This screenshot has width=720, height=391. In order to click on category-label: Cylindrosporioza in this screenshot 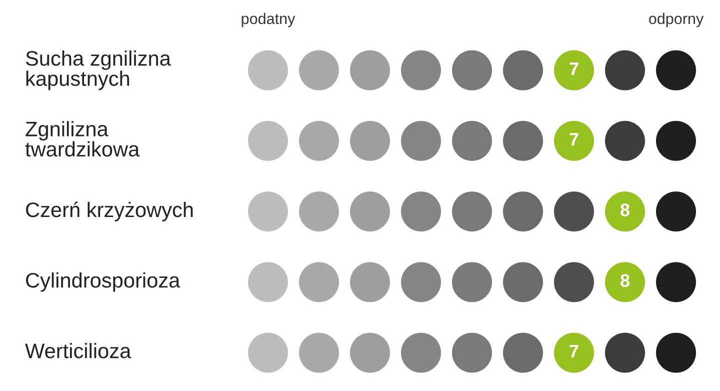, I will do `click(103, 282)`.